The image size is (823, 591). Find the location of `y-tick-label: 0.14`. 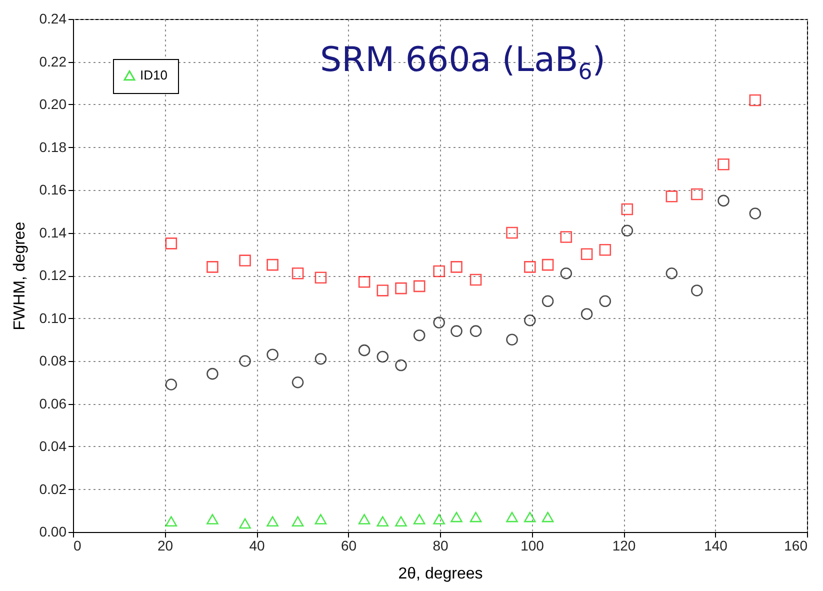

y-tick-label: 0.14 is located at coordinates (53, 232).